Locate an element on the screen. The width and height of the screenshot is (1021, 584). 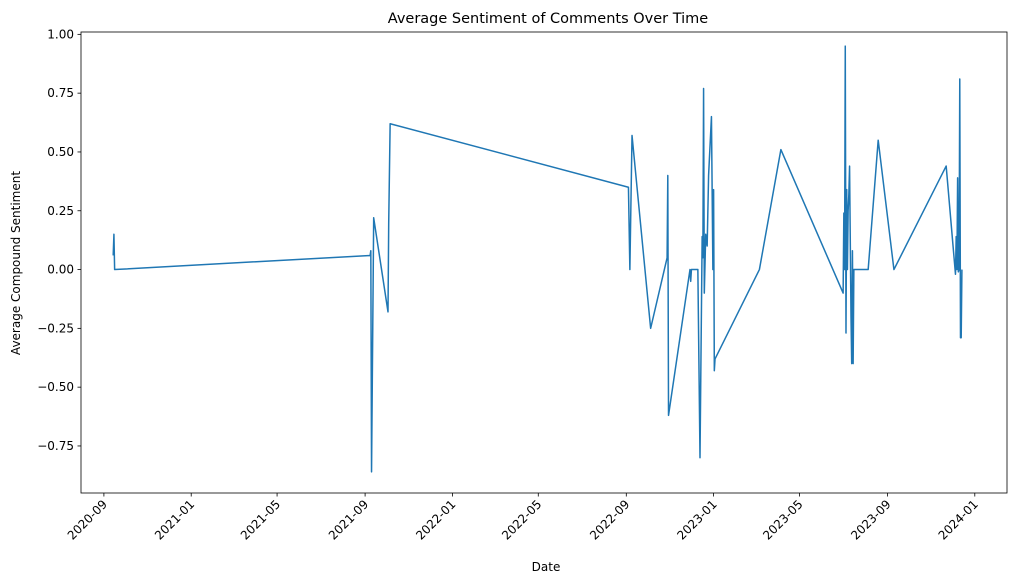
x-tick-label: 2022-05 is located at coordinates (521, 519).